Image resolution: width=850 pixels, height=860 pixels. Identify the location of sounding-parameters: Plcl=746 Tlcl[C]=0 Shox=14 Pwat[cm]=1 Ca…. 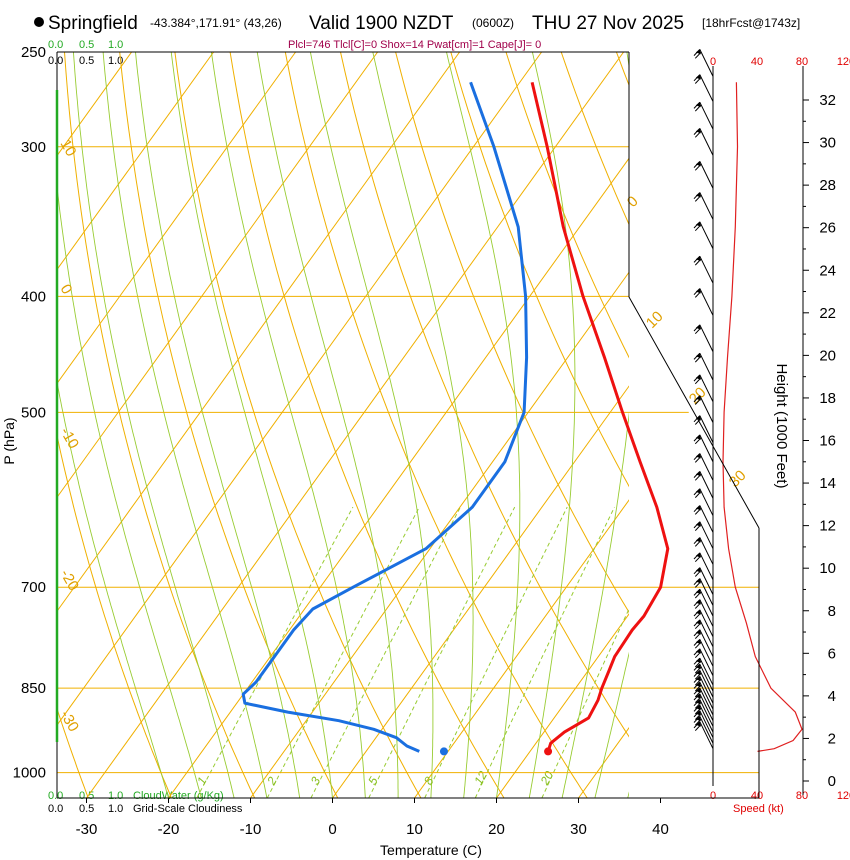
(414, 45).